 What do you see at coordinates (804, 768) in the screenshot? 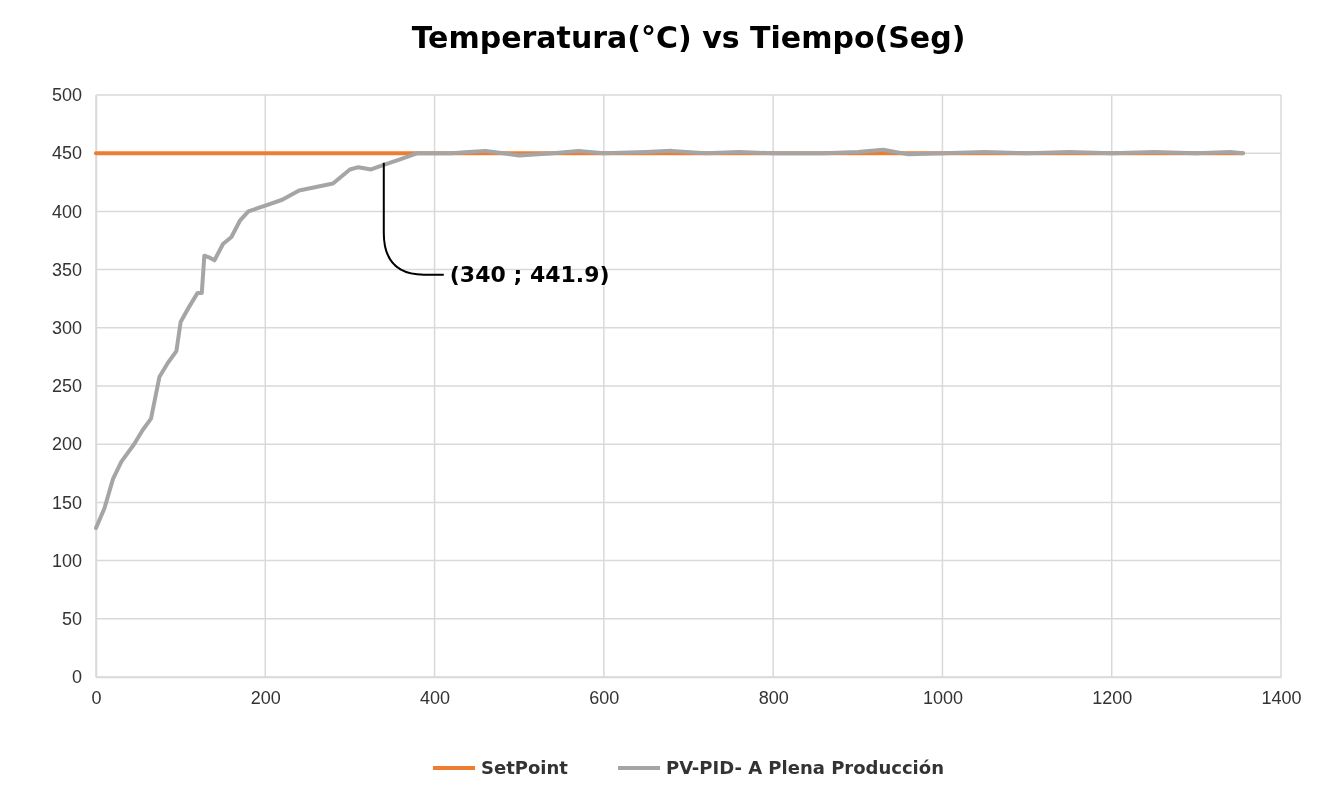
I see `legend-label: PV-PID- A Plena Producción` at bounding box center [804, 768].